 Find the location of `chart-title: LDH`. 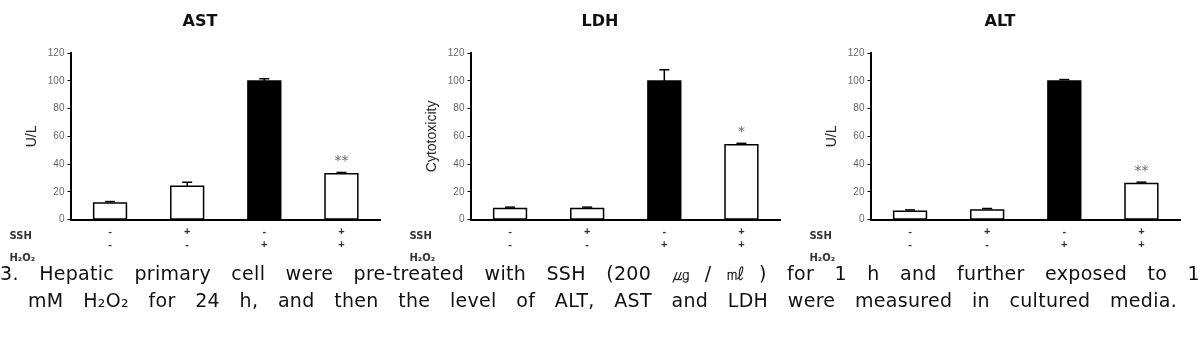

chart-title: LDH is located at coordinates (600, 20).